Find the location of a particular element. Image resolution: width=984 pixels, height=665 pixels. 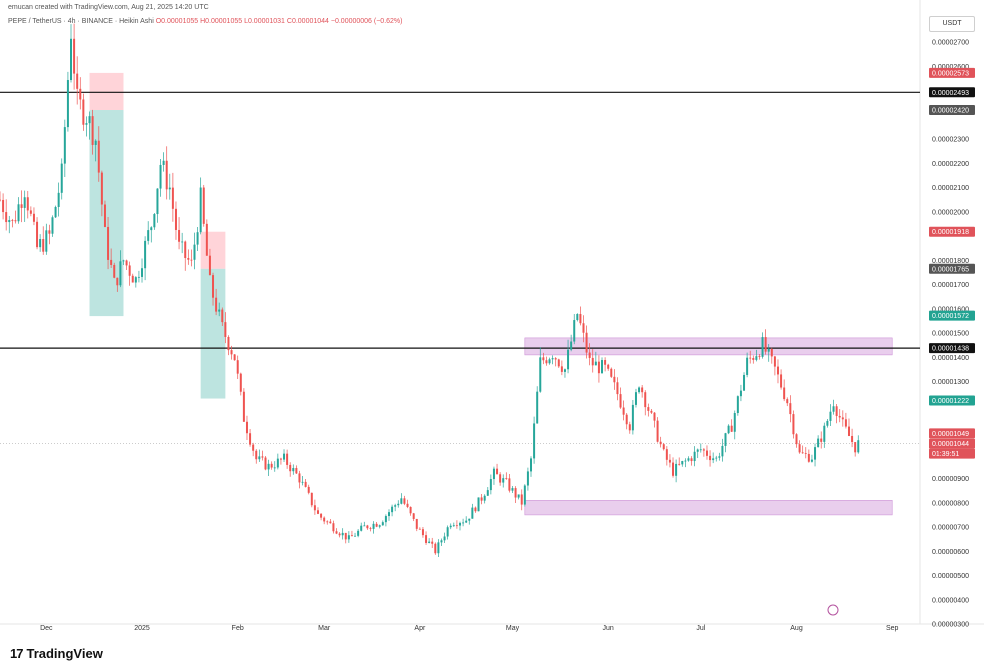

y-tick-label: 0.00001500 is located at coordinates (950, 334).